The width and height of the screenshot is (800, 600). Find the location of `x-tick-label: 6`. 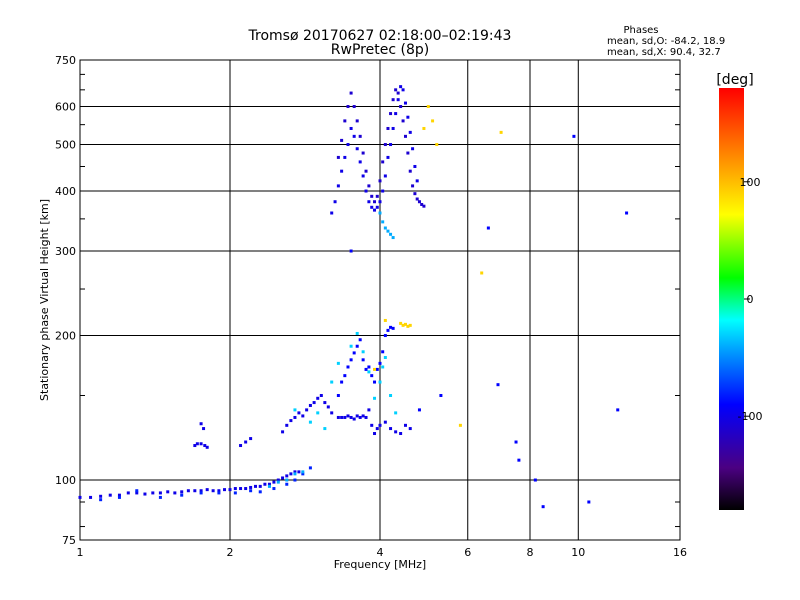

x-tick-label: 6 is located at coordinates (467, 552).